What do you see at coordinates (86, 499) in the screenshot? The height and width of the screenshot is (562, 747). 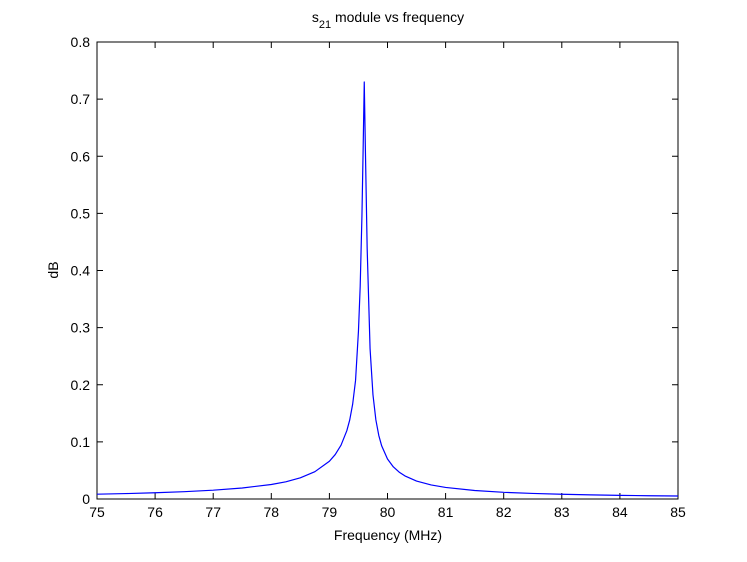 I see `y-tick-label: 0` at bounding box center [86, 499].